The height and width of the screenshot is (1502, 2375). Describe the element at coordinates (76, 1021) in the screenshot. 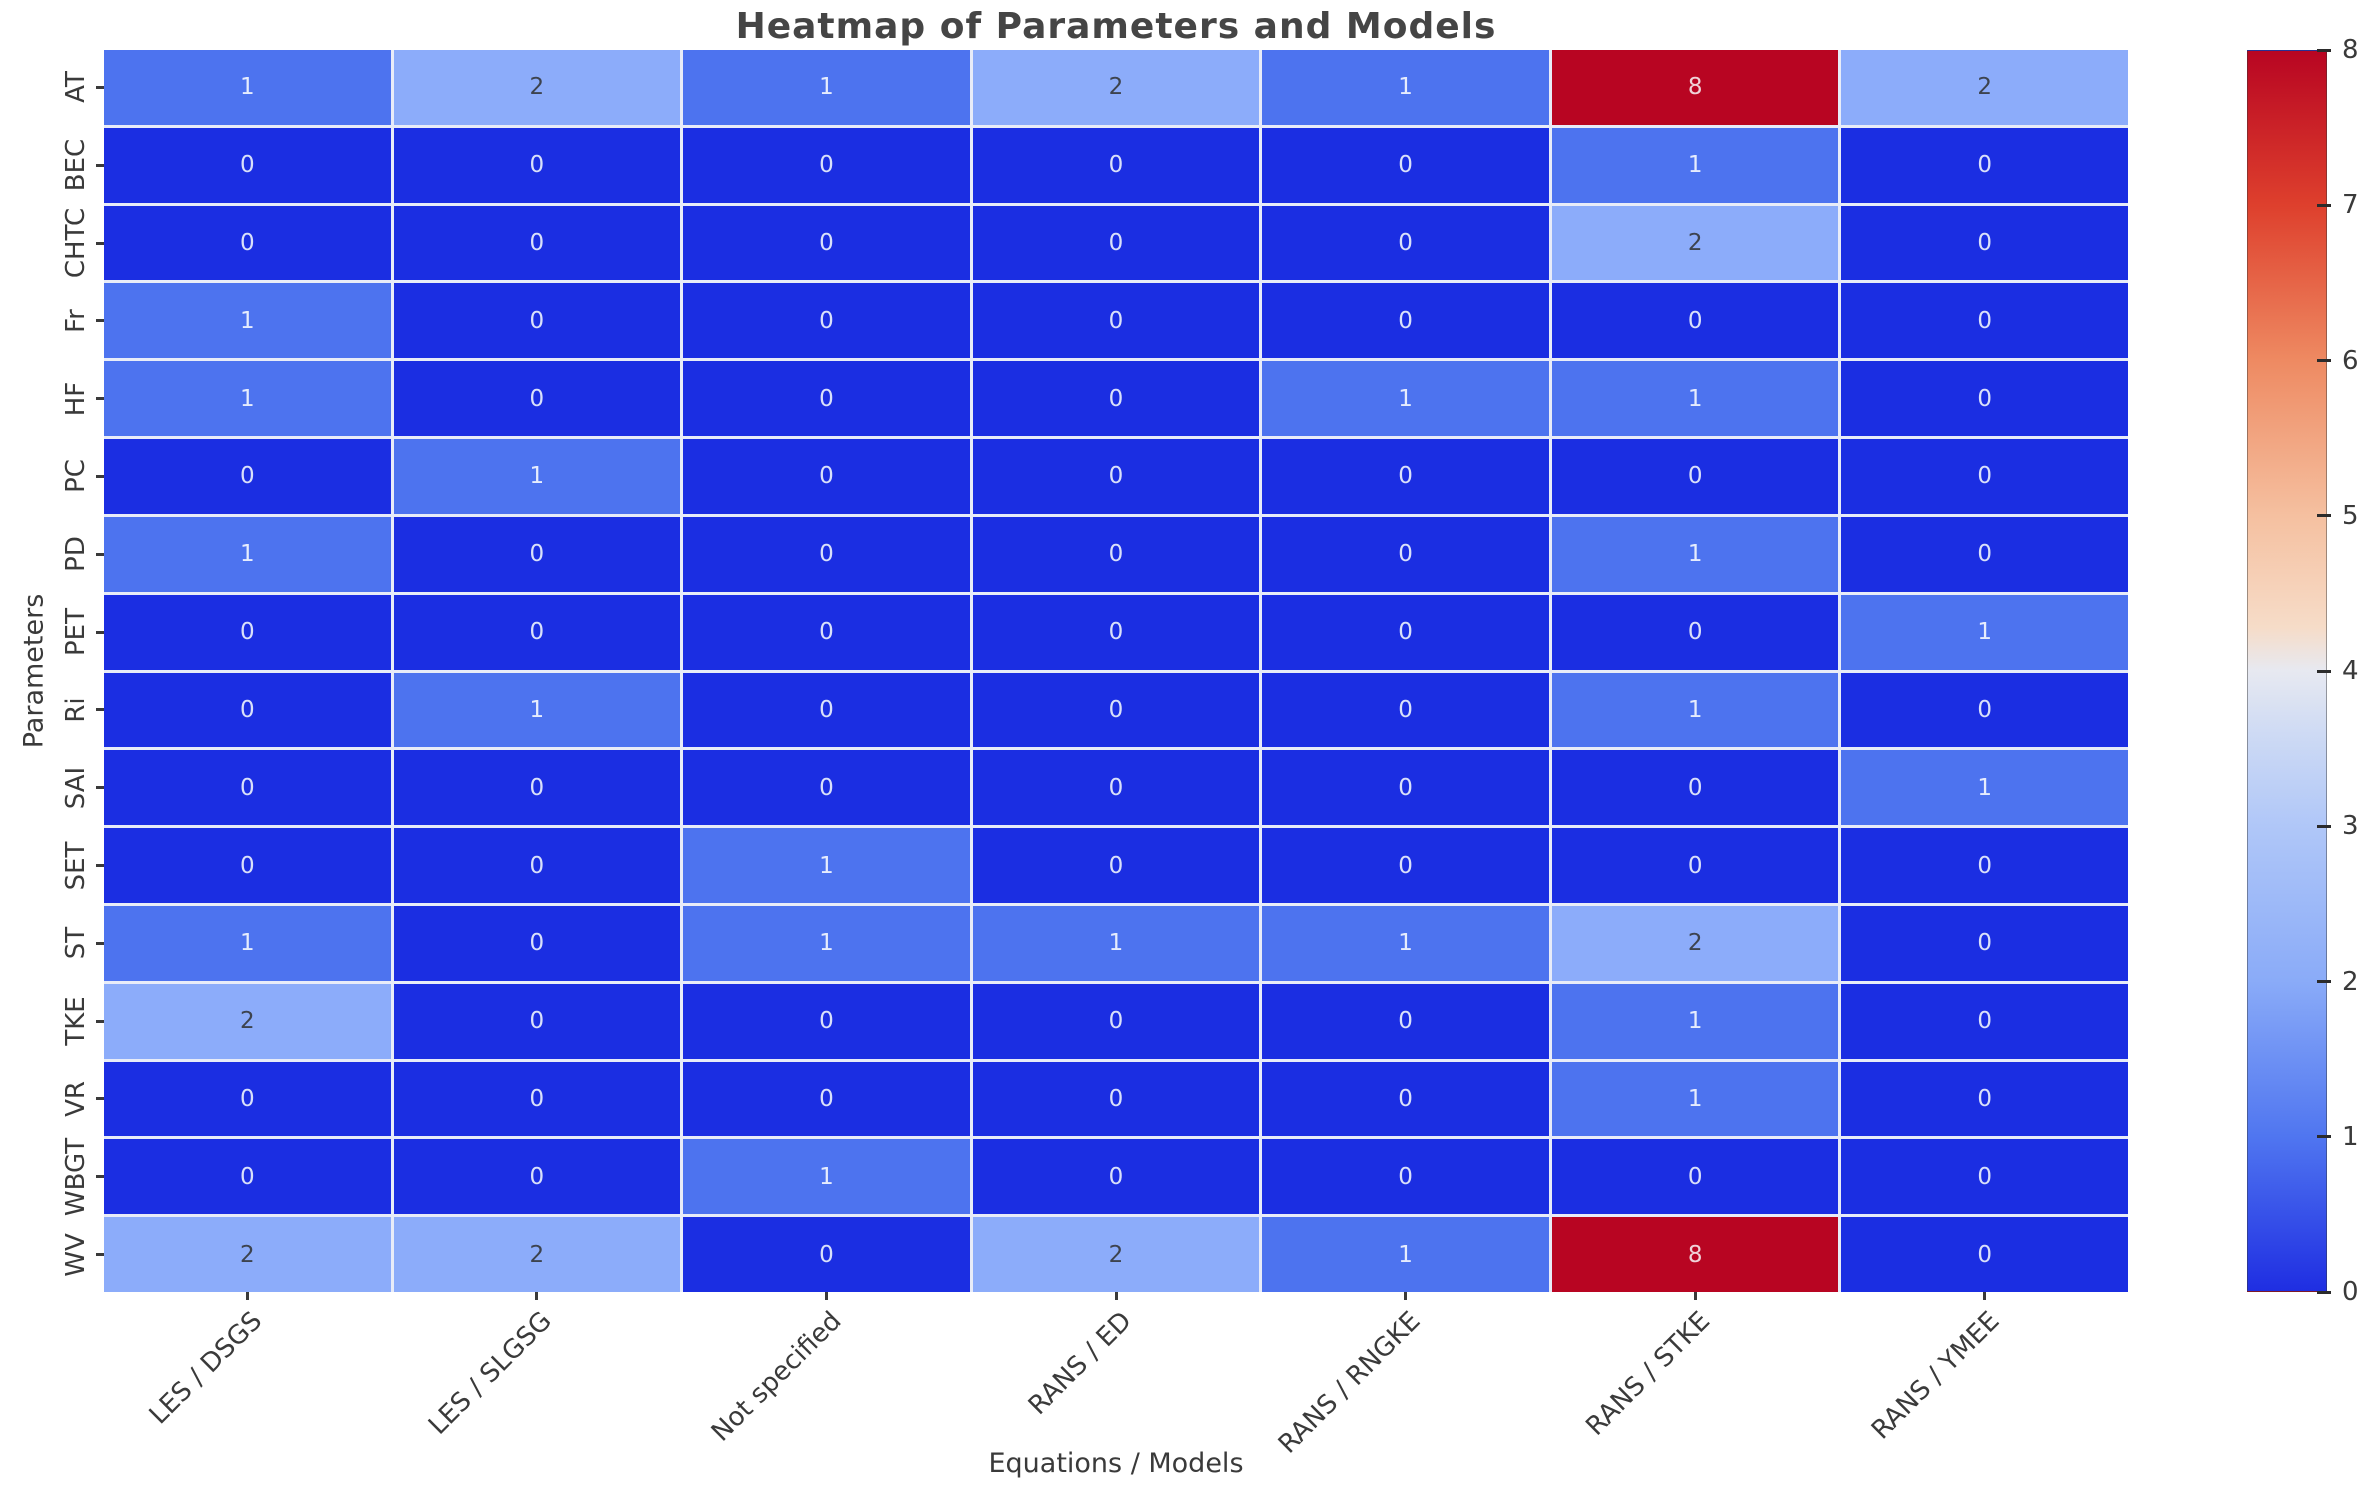

I see `y-tick-label: TKE` at that location.